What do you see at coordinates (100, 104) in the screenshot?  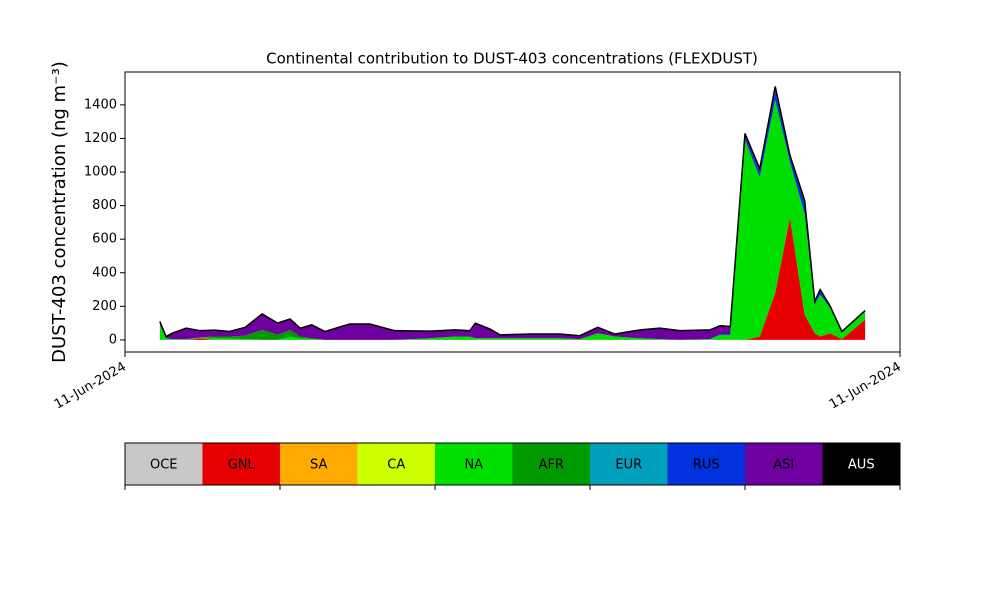 I see `y-tick-label: 1400` at bounding box center [100, 104].